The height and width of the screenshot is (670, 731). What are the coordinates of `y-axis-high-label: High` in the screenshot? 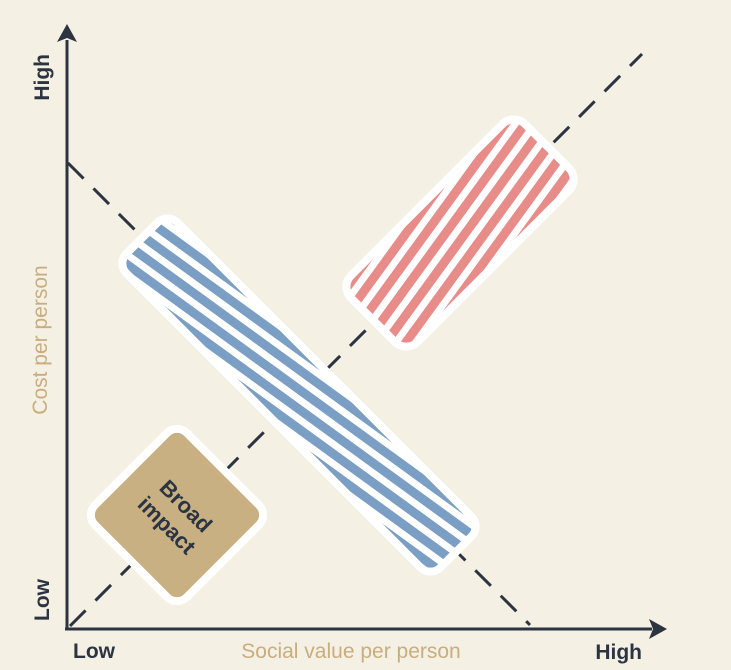 It's located at (42, 77).